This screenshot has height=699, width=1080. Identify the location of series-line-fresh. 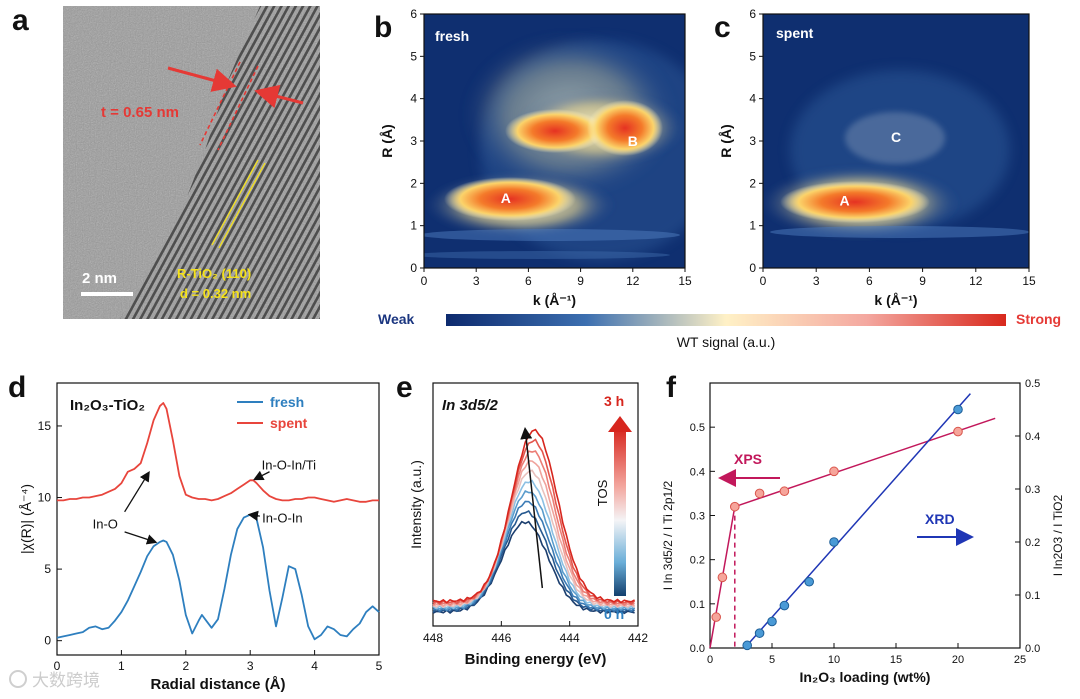
(218, 577).